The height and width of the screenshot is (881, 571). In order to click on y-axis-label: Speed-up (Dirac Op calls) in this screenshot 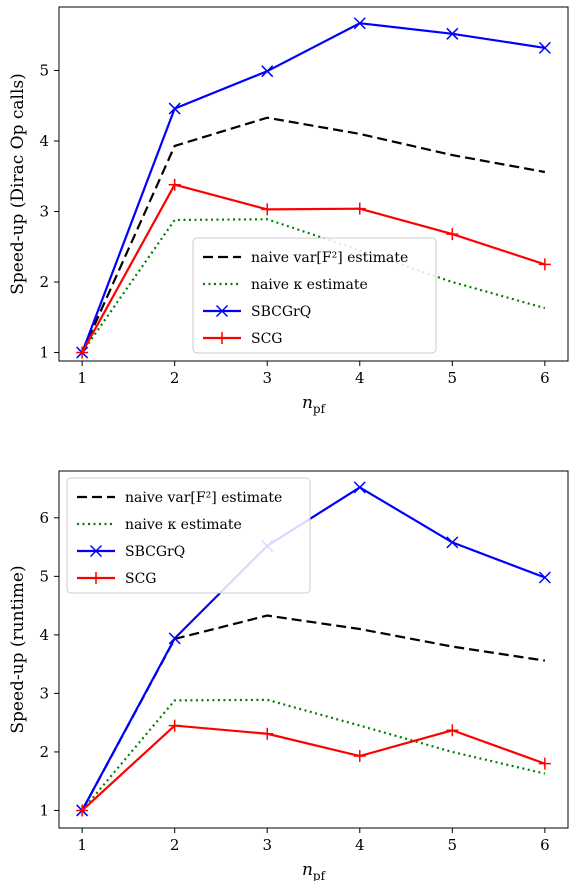, I will do `click(18, 184)`.